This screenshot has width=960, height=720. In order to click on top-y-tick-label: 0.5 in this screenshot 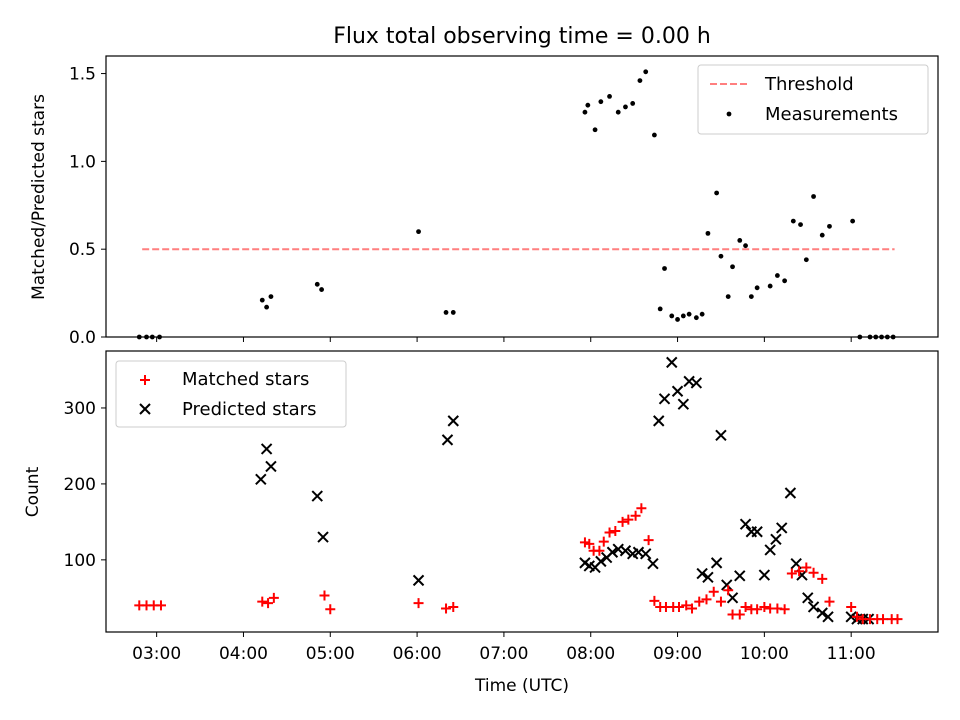, I will do `click(82, 250)`.